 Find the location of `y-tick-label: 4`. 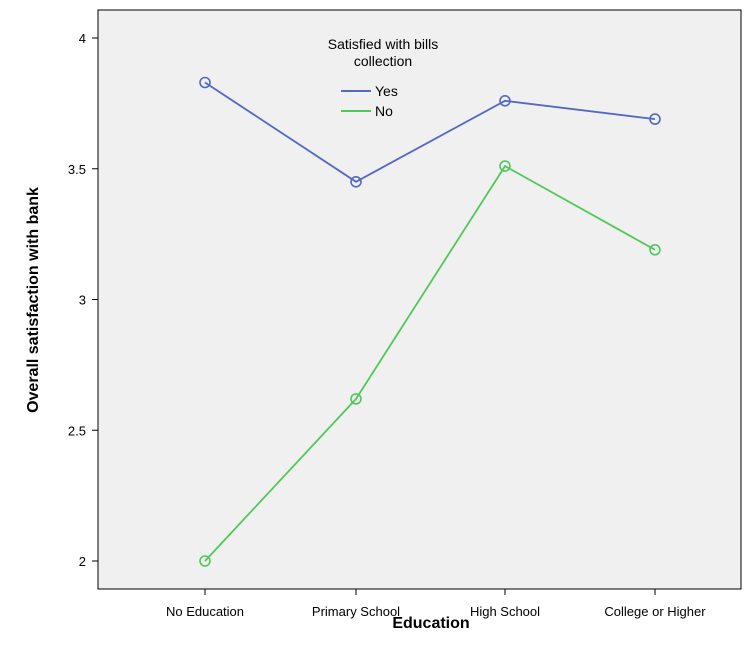

y-tick-label: 4 is located at coordinates (82, 38).